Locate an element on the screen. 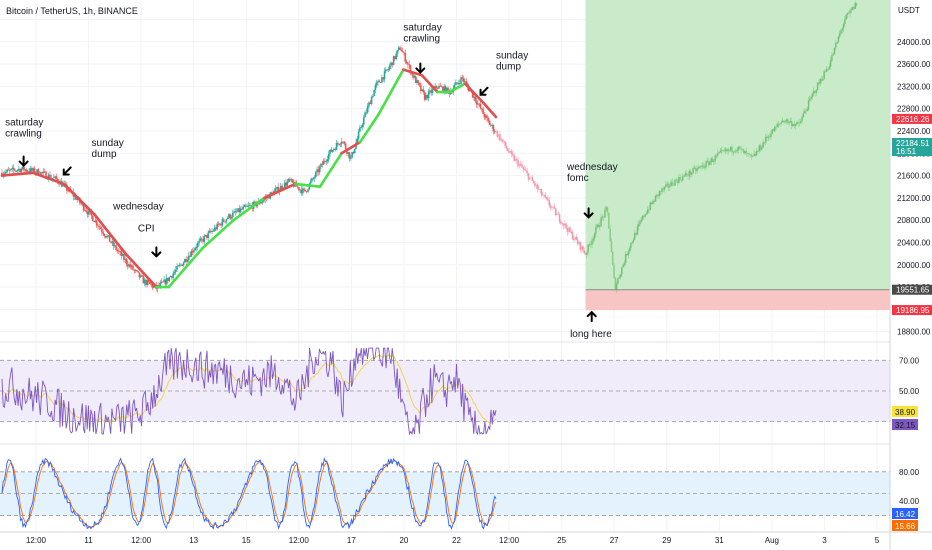 The width and height of the screenshot is (932, 550). annotation: CPI is located at coordinates (150, 240).